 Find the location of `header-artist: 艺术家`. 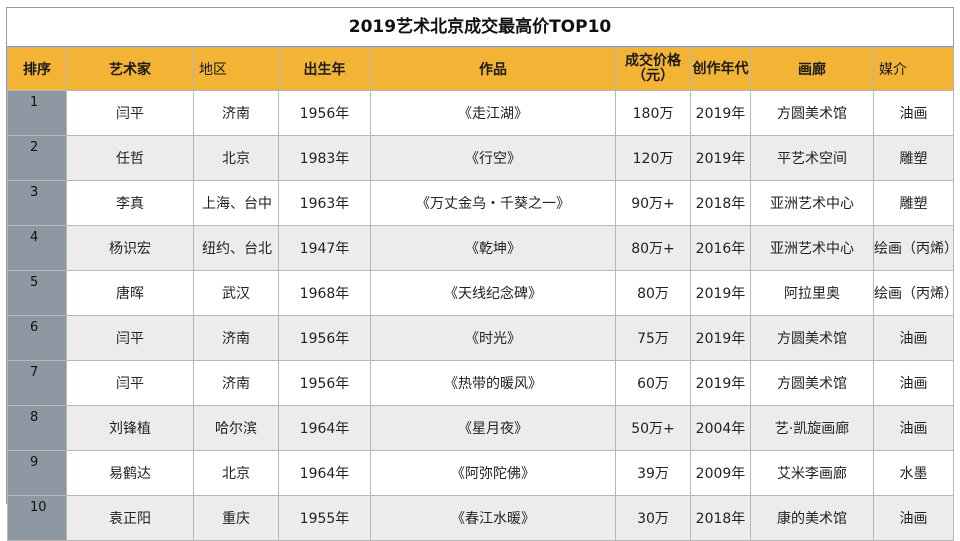

header-artist: 艺术家 is located at coordinates (130, 69).